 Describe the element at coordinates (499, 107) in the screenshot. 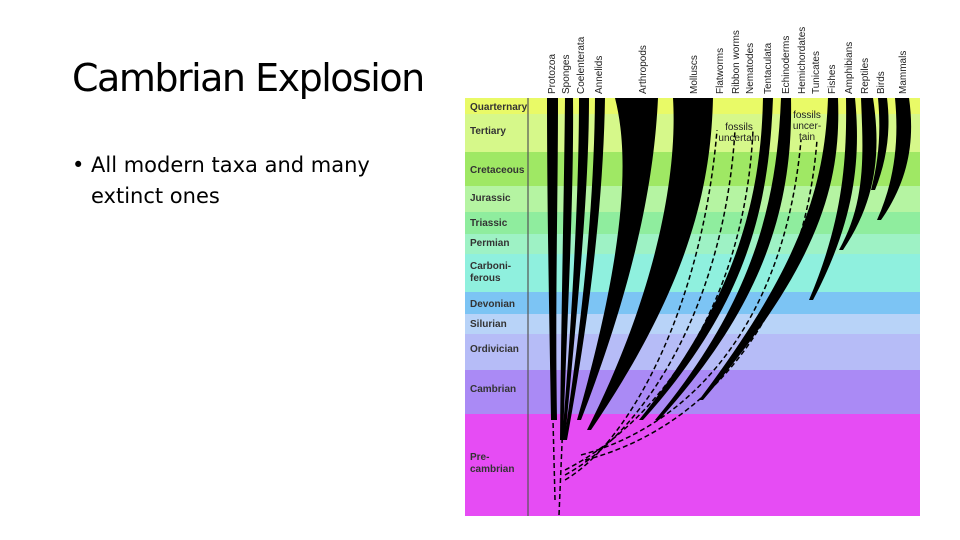

I see `period-label-quarternary: Quarternary` at that location.